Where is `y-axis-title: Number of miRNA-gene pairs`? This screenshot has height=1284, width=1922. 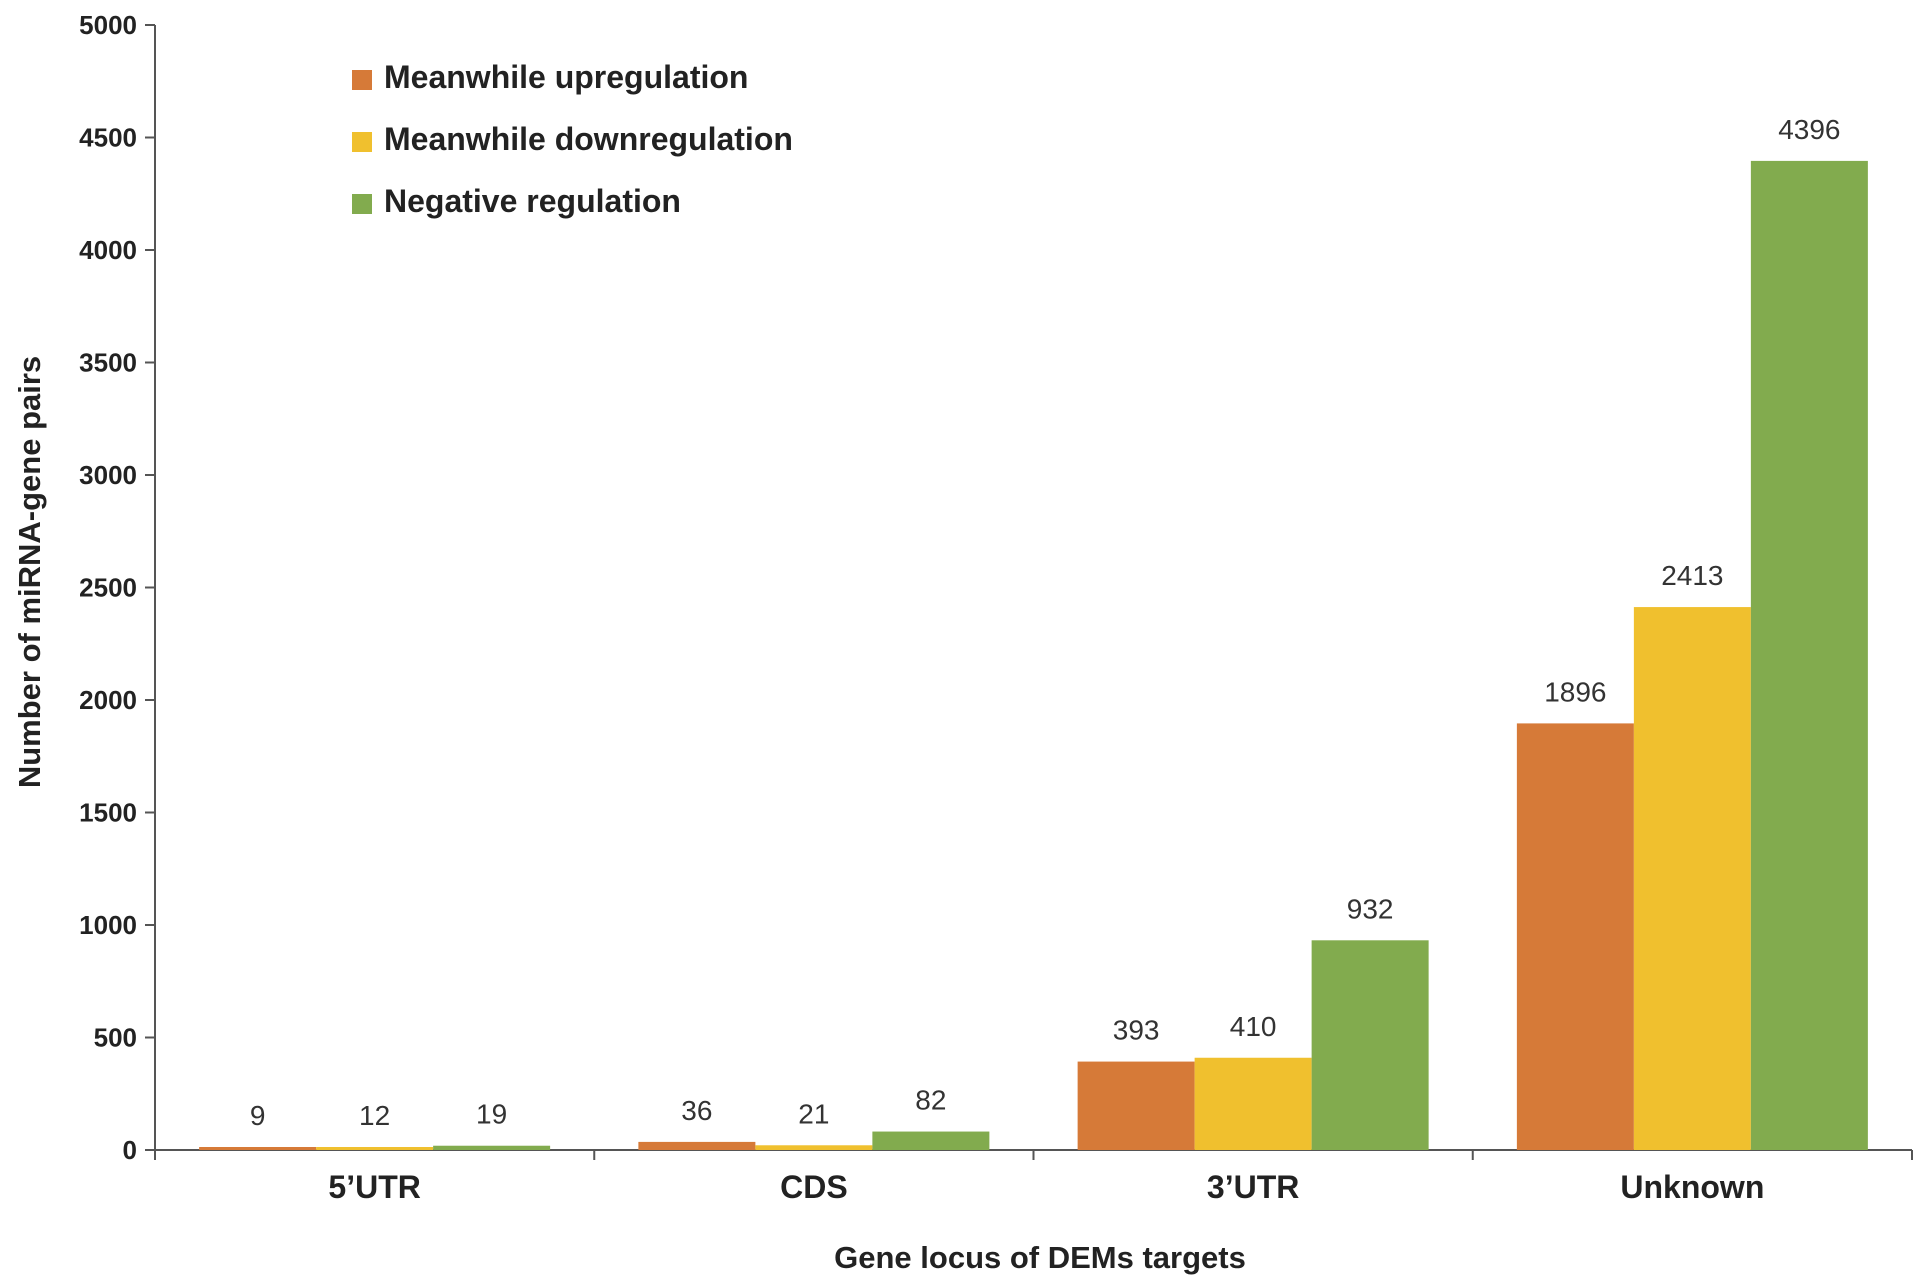 y-axis-title: Number of miRNA-gene pairs is located at coordinates (29, 572).